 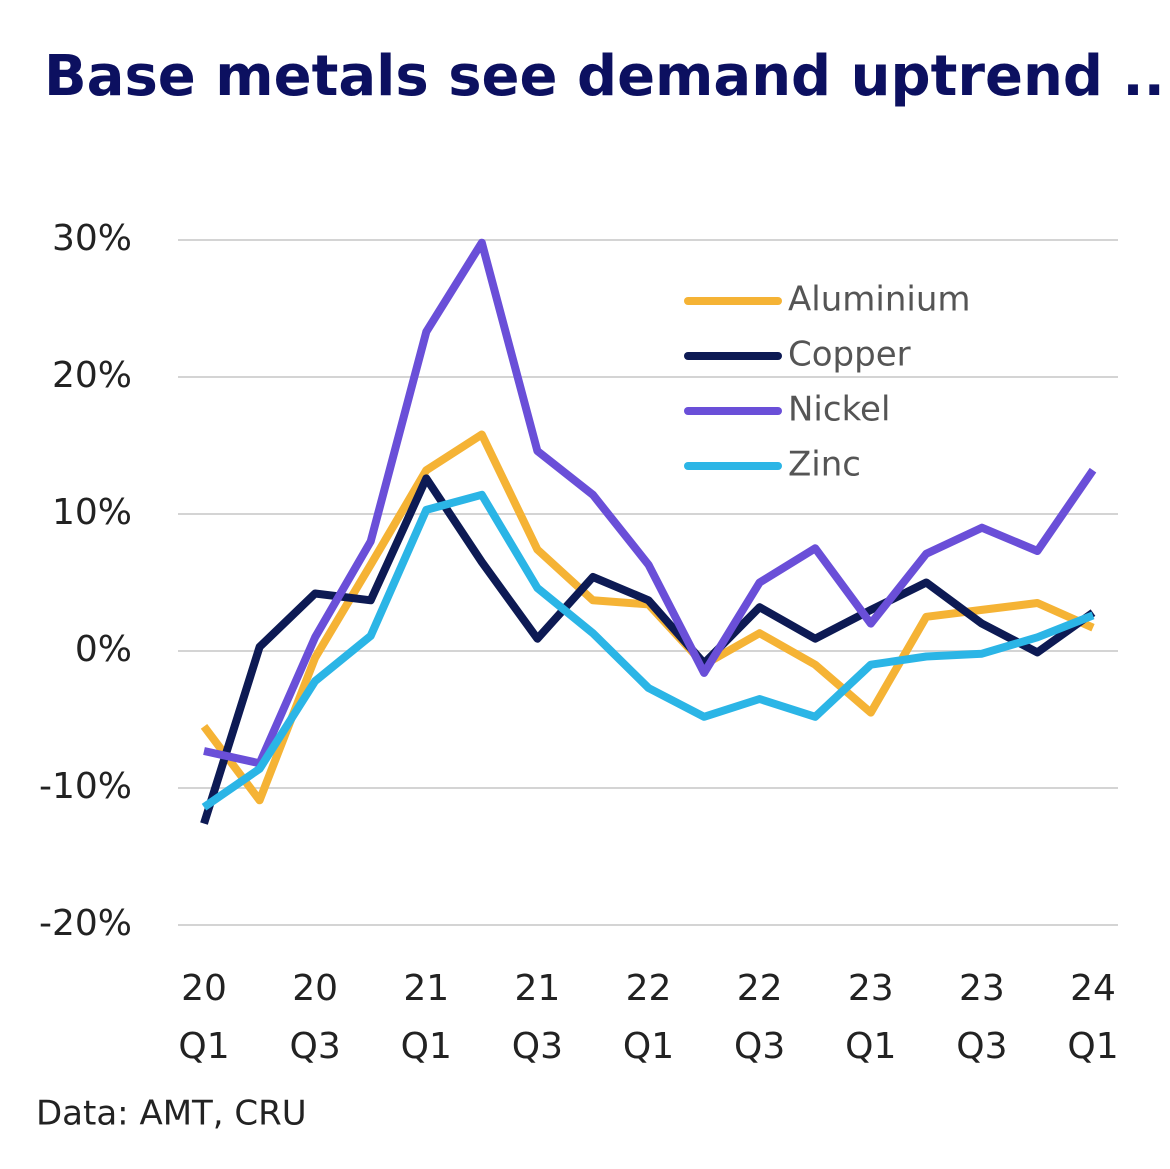 What do you see at coordinates (171, 1114) in the screenshot?
I see `source-note: Data: AMT, CRU` at bounding box center [171, 1114].